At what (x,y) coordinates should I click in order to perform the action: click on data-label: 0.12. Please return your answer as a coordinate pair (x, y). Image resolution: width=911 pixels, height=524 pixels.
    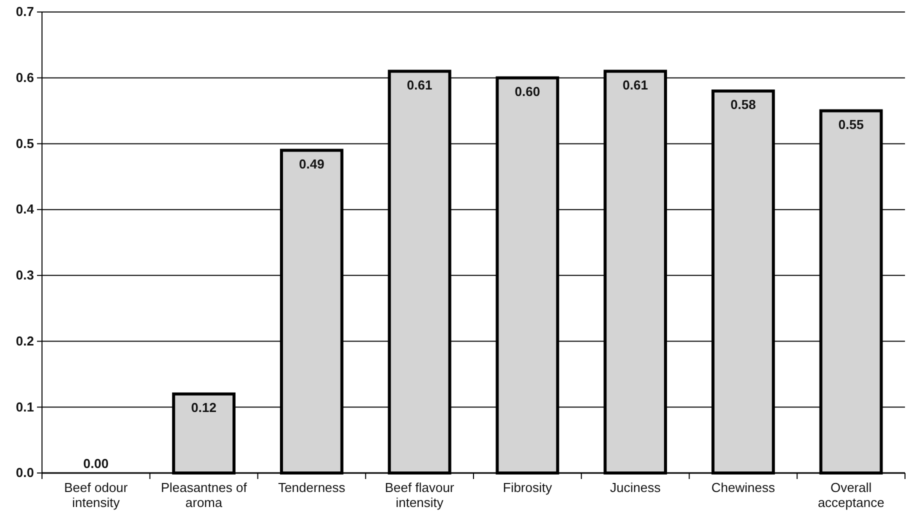
    Looking at the image, I should click on (203, 407).